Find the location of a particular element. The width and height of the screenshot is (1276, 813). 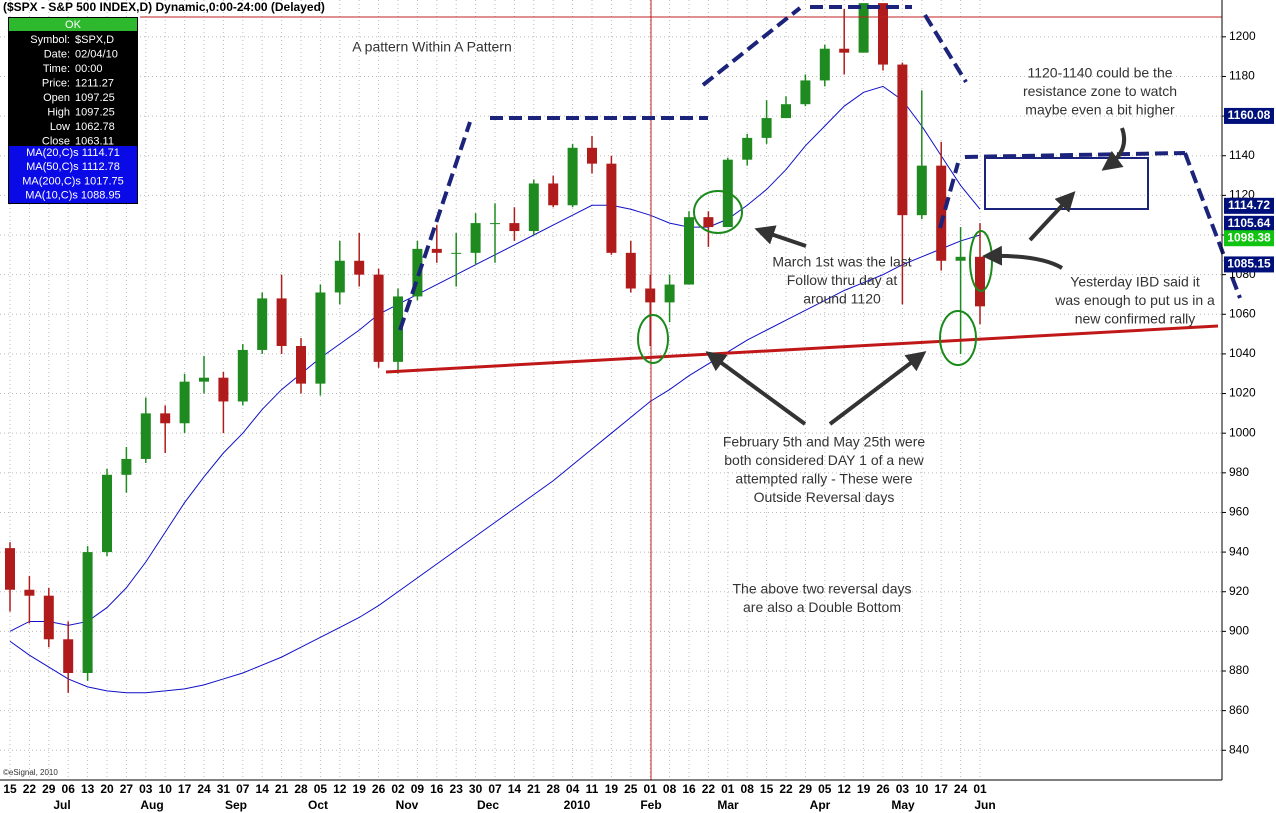

y-tick-label: 1140 is located at coordinates (1242, 155).